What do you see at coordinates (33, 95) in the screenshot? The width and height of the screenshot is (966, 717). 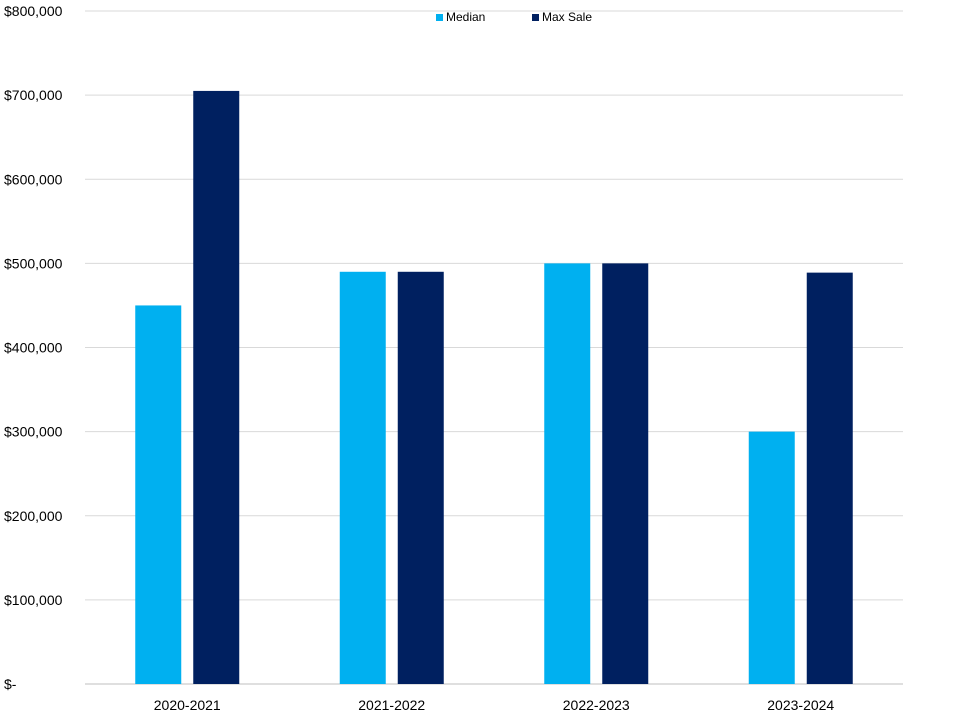 I see `y-tick-label: $700,000` at bounding box center [33, 95].